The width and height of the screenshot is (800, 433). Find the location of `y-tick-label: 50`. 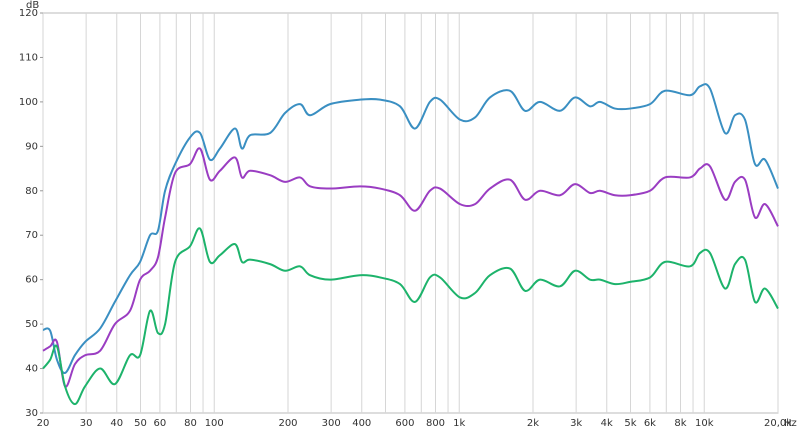

y-tick-label: 50 is located at coordinates (31, 324).